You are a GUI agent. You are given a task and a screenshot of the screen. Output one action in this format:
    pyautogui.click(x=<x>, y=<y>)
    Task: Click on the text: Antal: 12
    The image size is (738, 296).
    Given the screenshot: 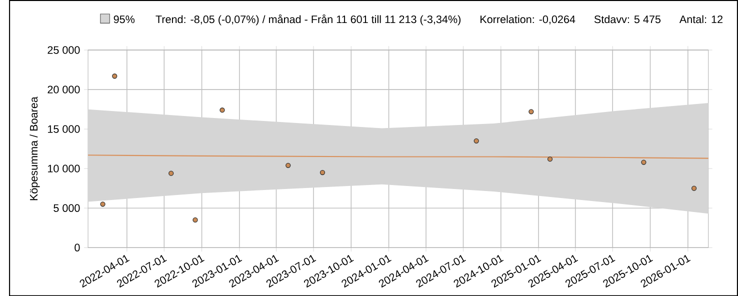 What is the action you would take?
    pyautogui.click(x=701, y=19)
    